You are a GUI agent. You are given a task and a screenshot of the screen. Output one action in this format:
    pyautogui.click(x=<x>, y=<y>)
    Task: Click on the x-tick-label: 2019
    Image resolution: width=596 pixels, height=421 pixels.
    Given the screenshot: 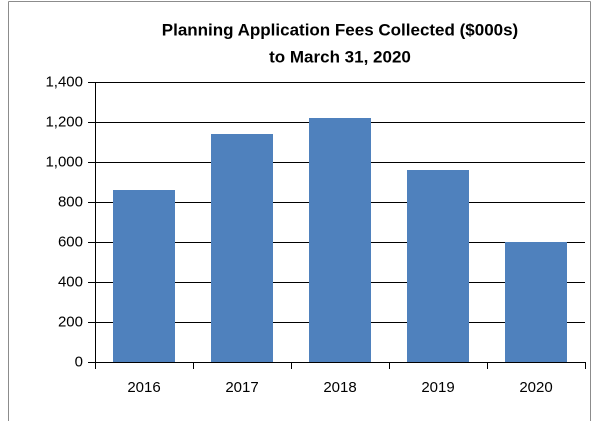 What is the action you would take?
    pyautogui.click(x=437, y=387)
    